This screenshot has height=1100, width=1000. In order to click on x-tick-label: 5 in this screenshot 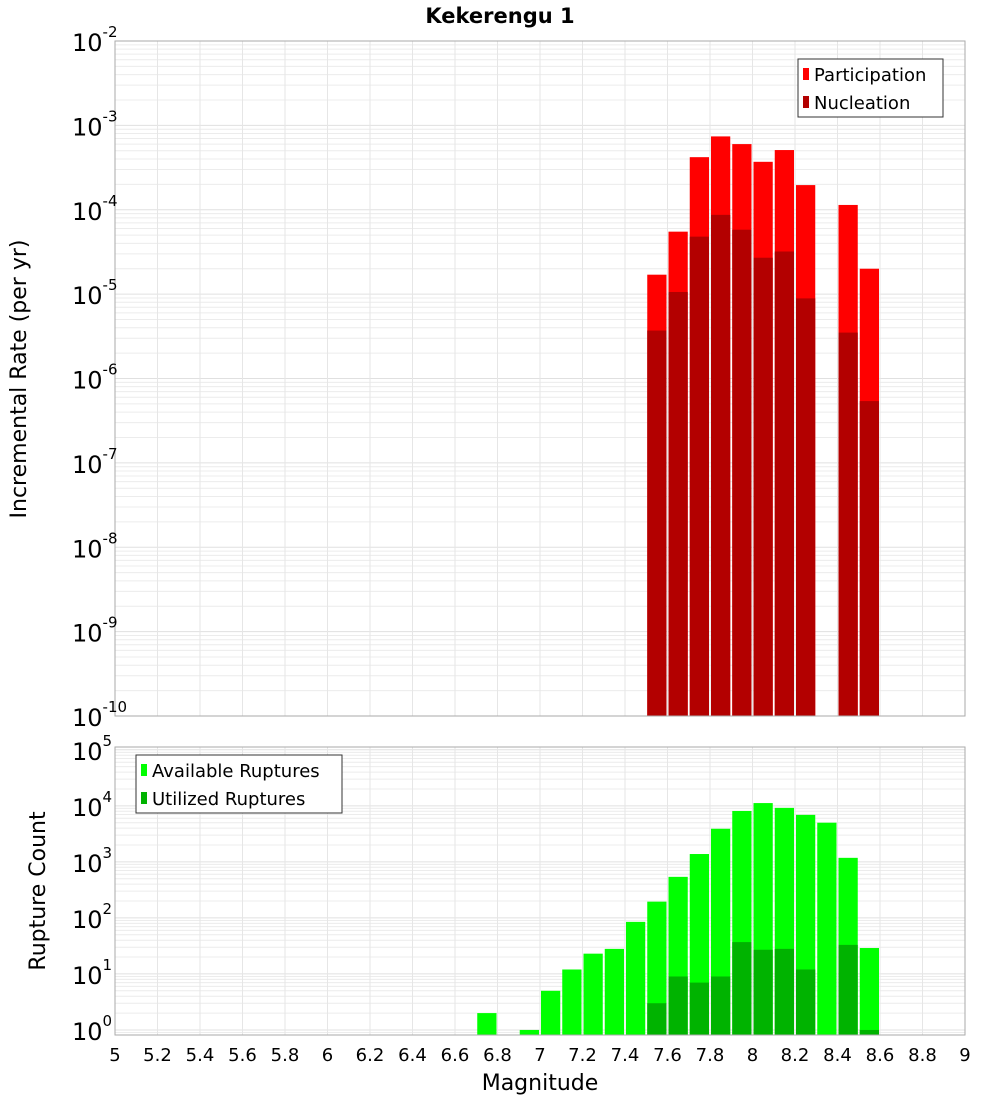, I will do `click(114, 1055)`.